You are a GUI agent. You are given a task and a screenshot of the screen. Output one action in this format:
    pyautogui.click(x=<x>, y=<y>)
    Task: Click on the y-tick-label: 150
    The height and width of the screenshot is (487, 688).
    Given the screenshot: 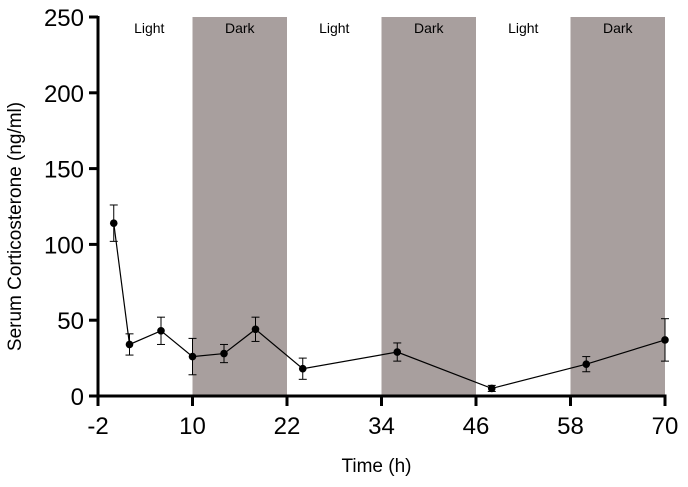 What is the action you would take?
    pyautogui.click(x=64, y=170)
    